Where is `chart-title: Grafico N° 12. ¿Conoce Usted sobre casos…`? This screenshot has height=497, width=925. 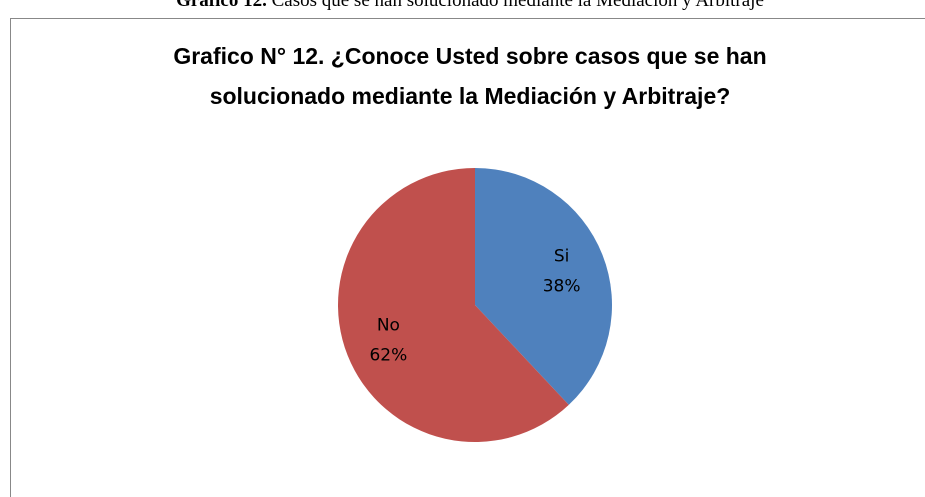 chart-title: Grafico N° 12. ¿Conoce Usted sobre casos… is located at coordinates (469, 56).